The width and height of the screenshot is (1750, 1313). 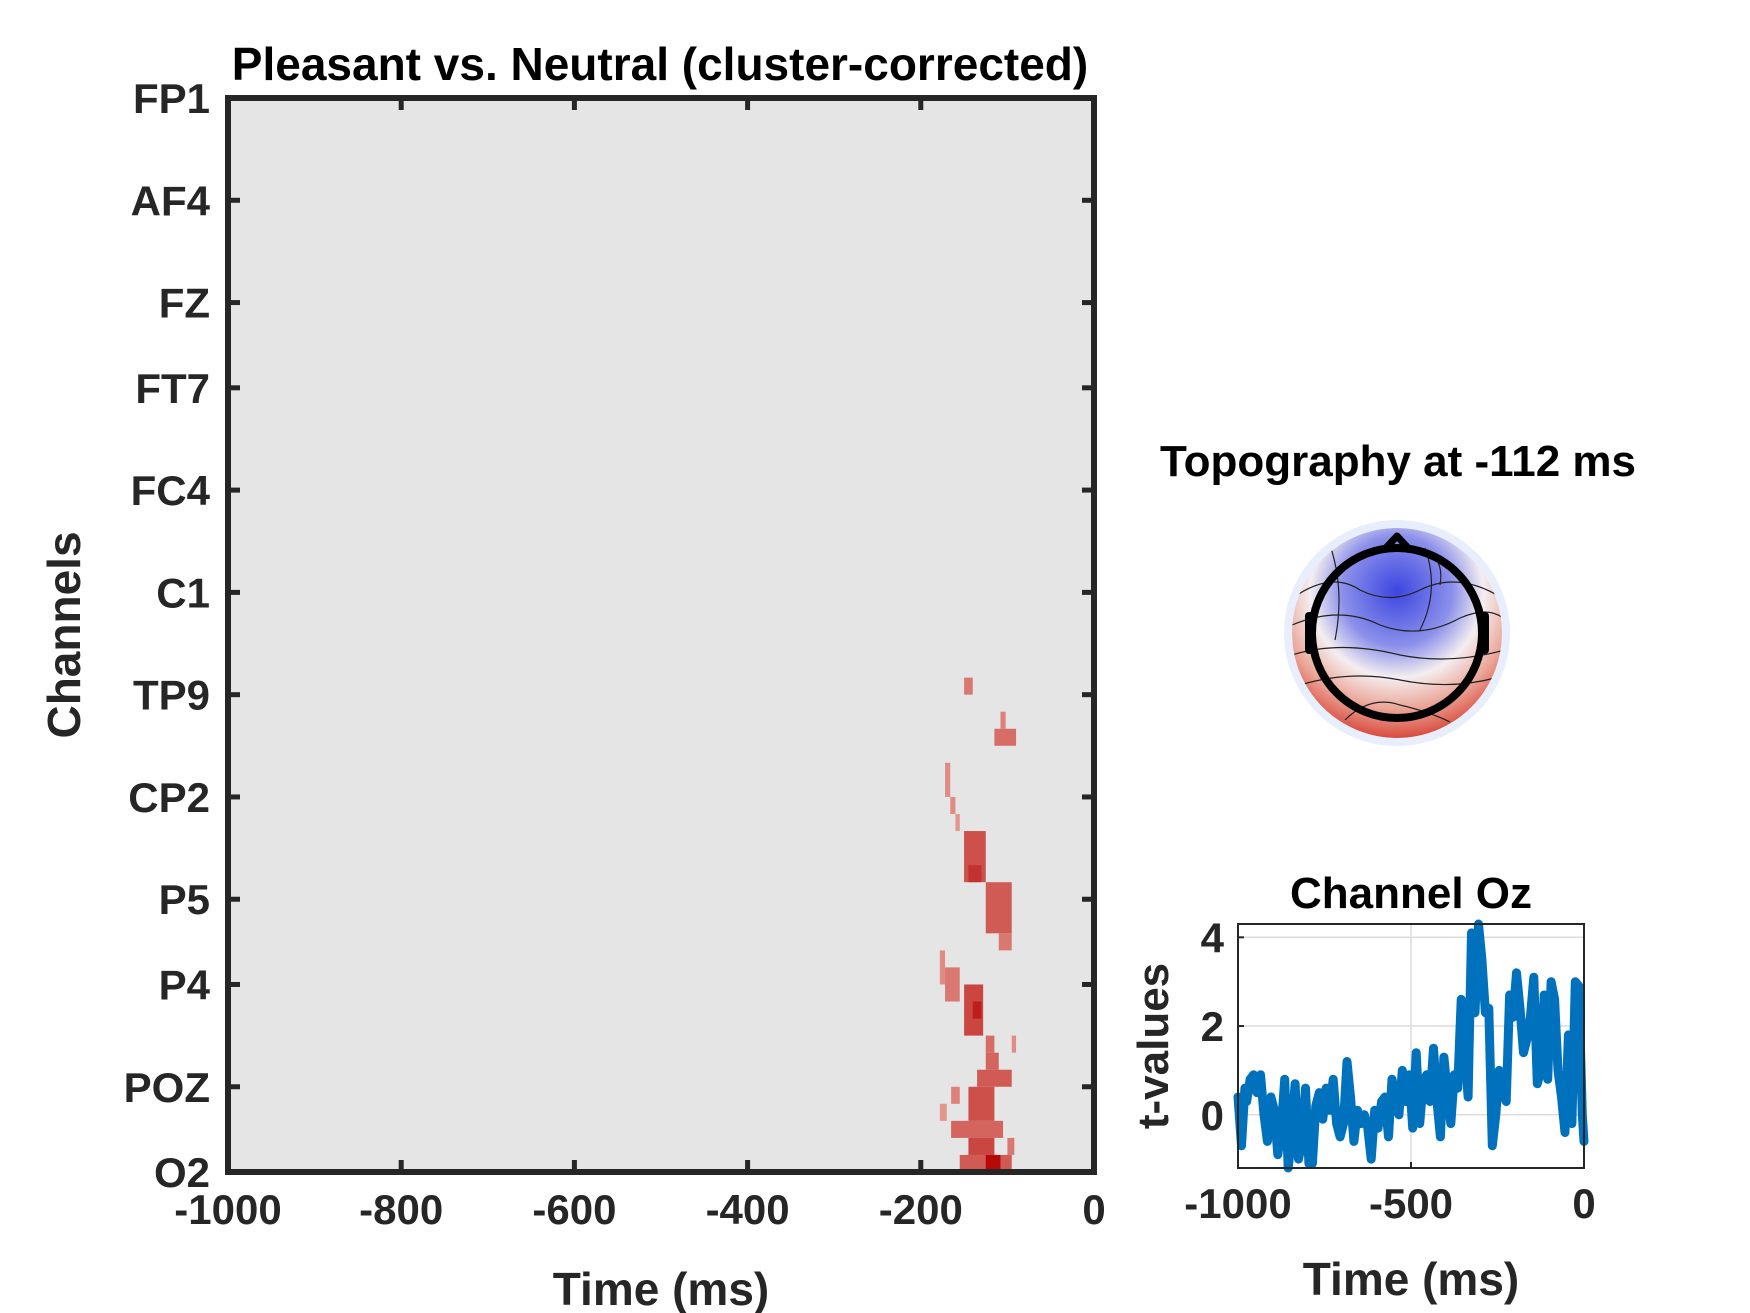 What do you see at coordinates (1398, 461) in the screenshot?
I see `topography-title: Topography at -112 ms` at bounding box center [1398, 461].